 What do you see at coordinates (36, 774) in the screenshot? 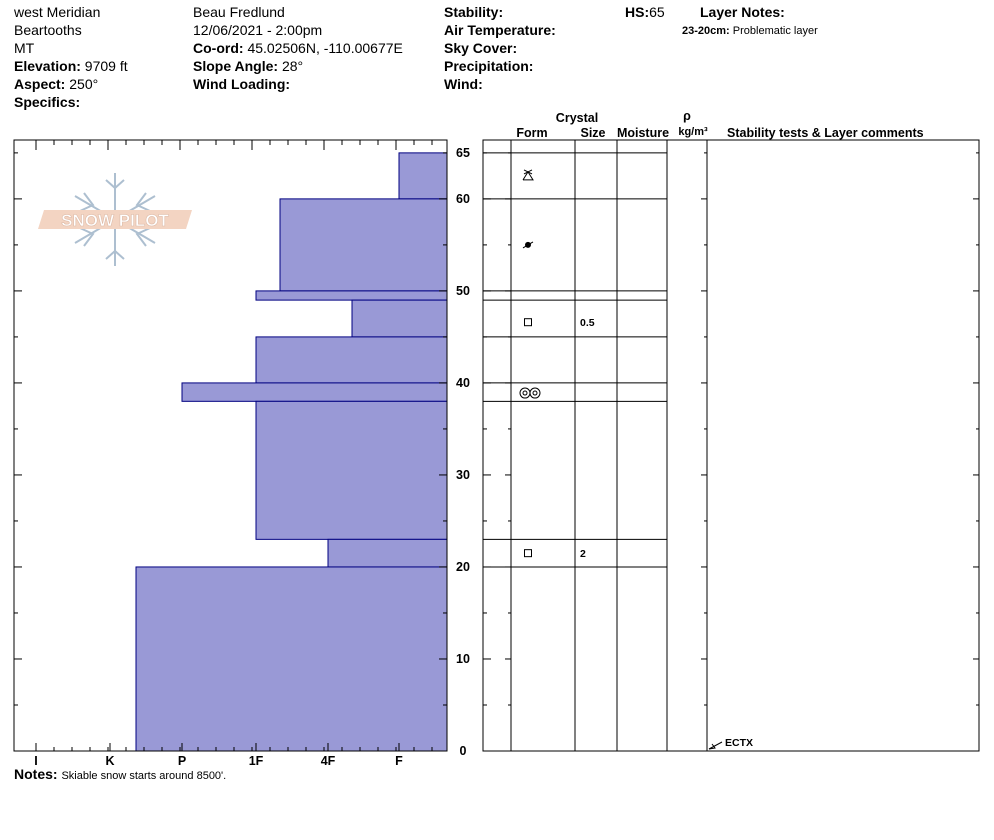
I see `notes-label: Notes:` at bounding box center [36, 774].